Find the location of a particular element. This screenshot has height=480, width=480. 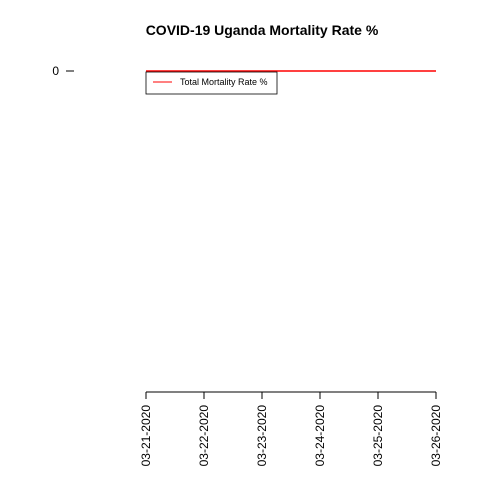

y-tick-label: 0 is located at coordinates (55, 71).